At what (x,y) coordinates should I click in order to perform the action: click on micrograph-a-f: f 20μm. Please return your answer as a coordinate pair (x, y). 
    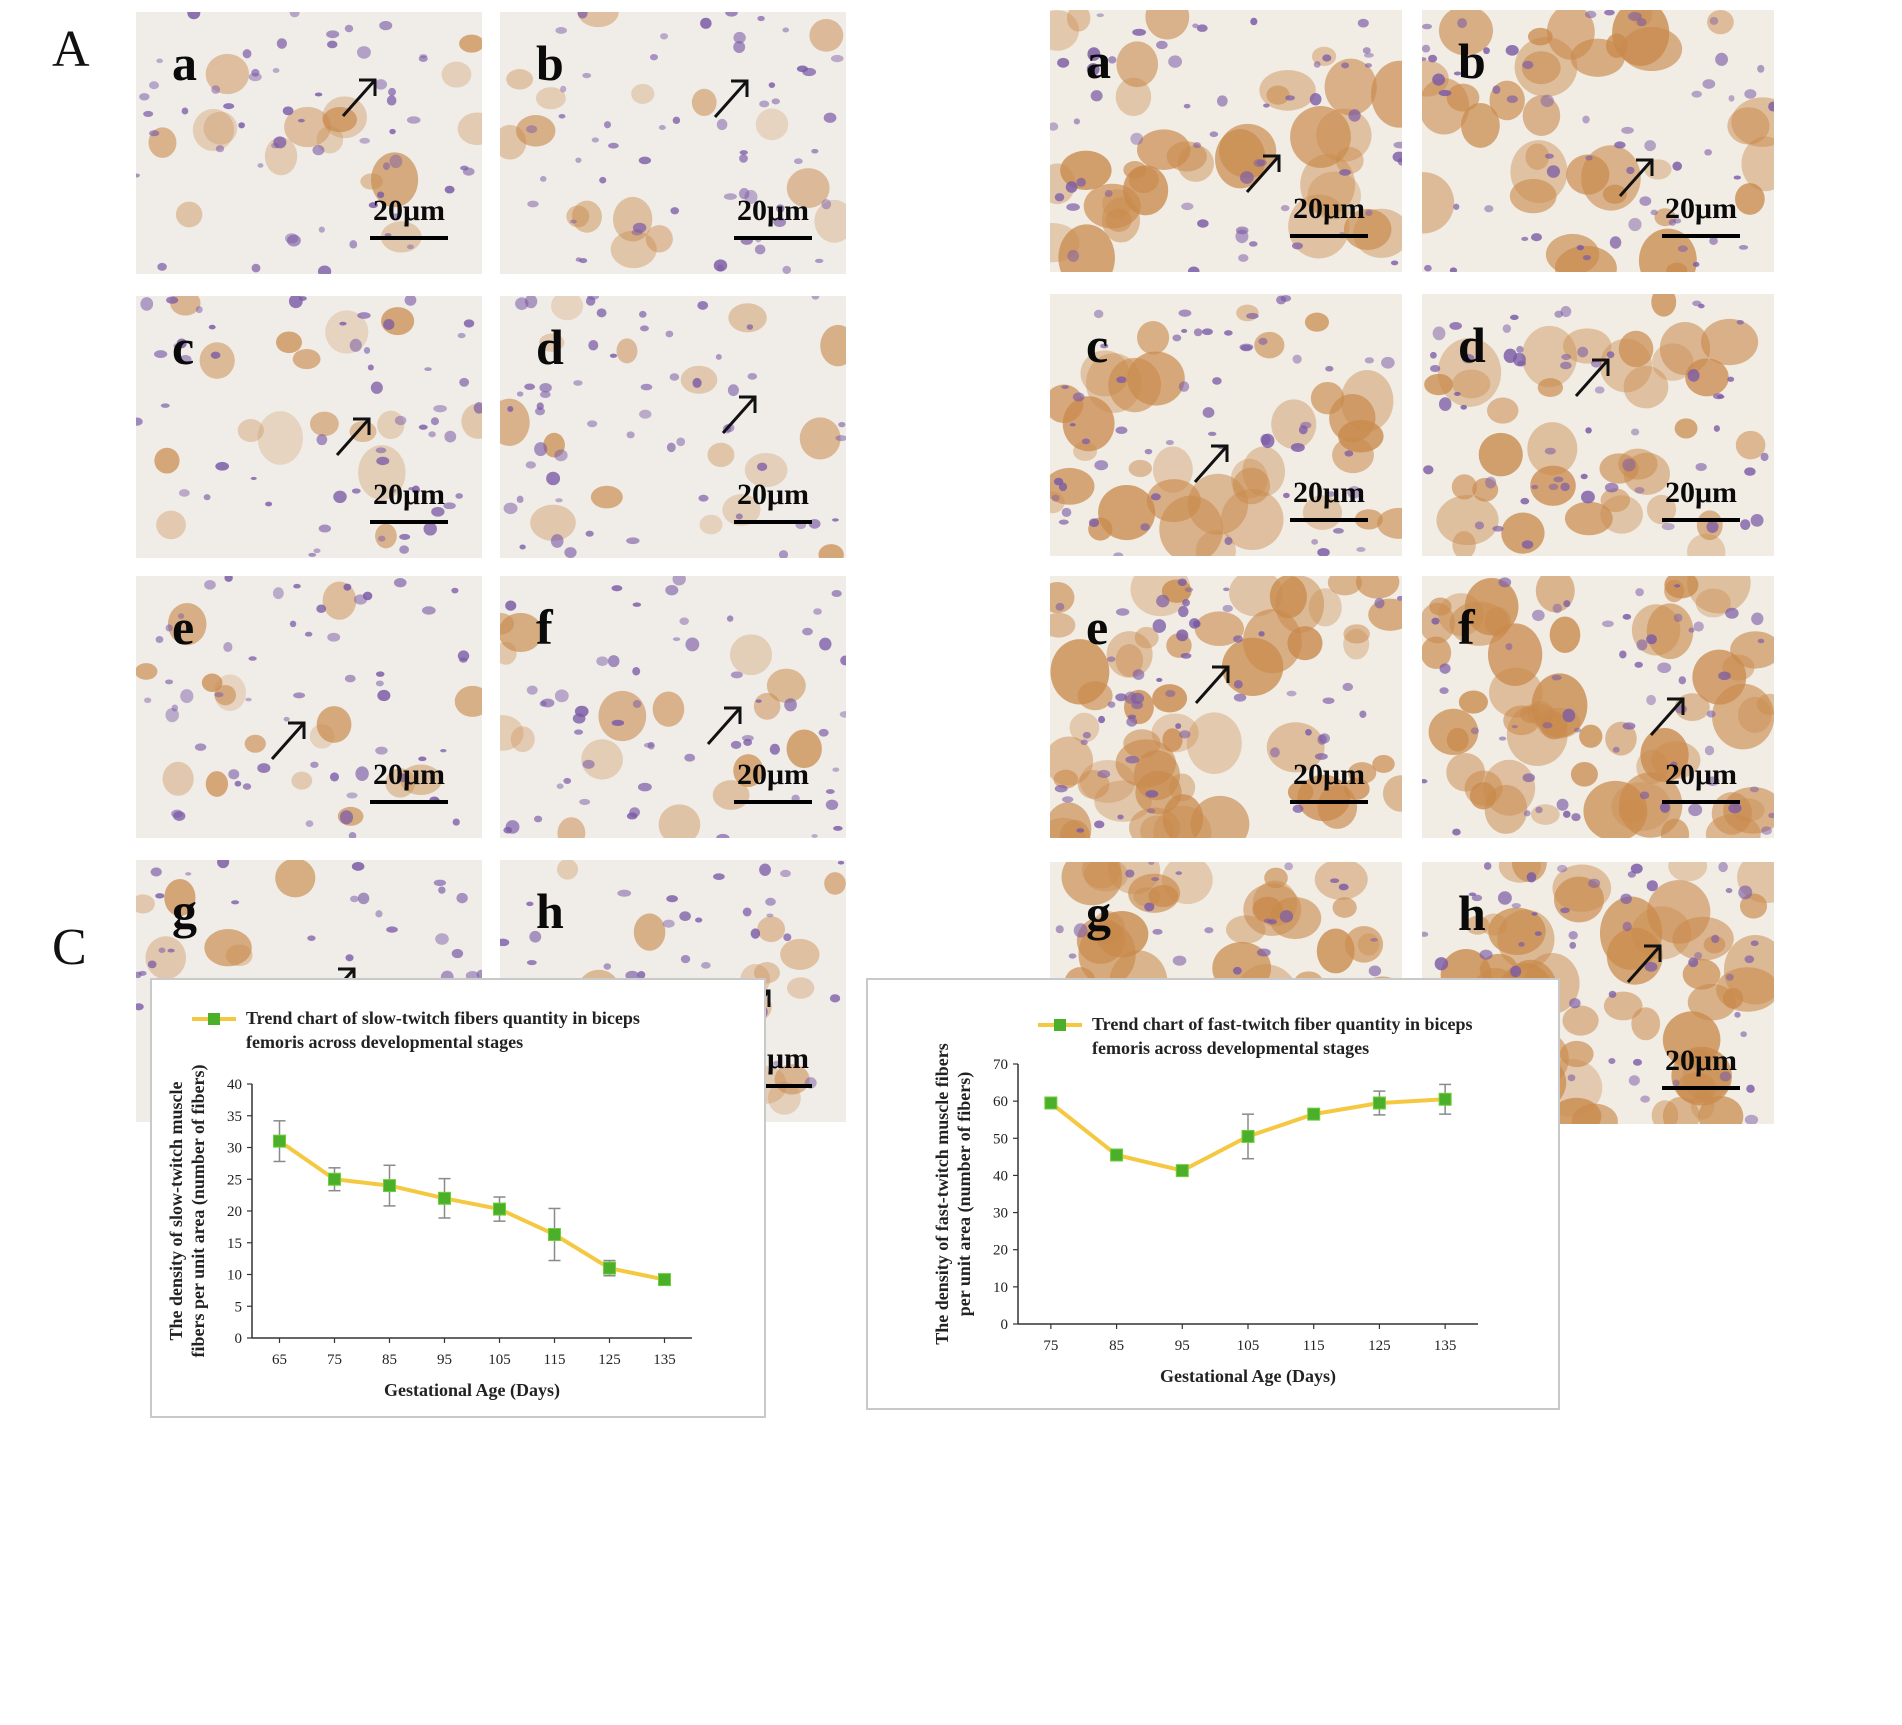
    Looking at the image, I should click on (673, 707).